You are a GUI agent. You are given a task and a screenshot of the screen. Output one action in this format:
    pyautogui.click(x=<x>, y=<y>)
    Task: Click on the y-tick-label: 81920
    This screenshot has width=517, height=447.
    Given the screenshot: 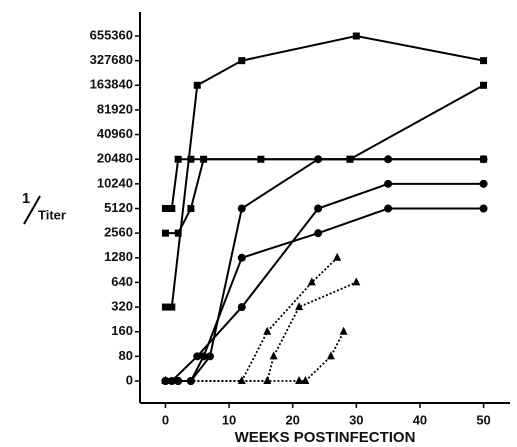 What is the action you would take?
    pyautogui.click(x=115, y=108)
    